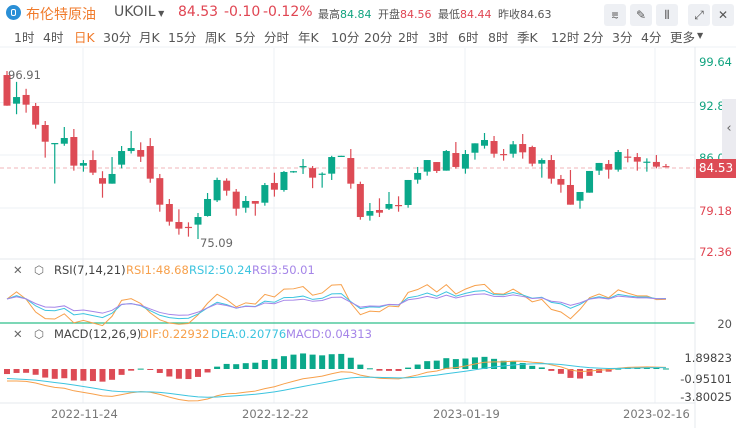  I want to click on symbol-label: UKOIL, so click(135, 12).